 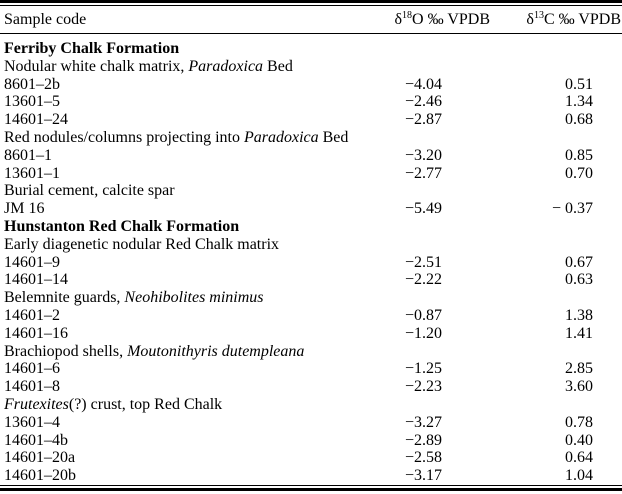 What do you see at coordinates (36, 333) in the screenshot?
I see `sample-code-cell: 14601–16` at bounding box center [36, 333].